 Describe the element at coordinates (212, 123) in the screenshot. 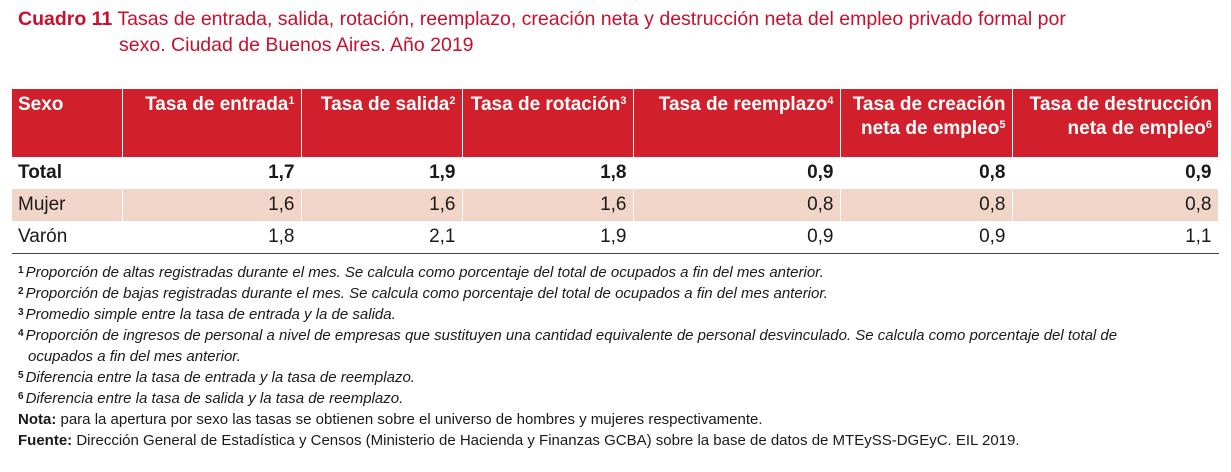

I see `header-tasa-entrada: Tasa de entrada1` at that location.